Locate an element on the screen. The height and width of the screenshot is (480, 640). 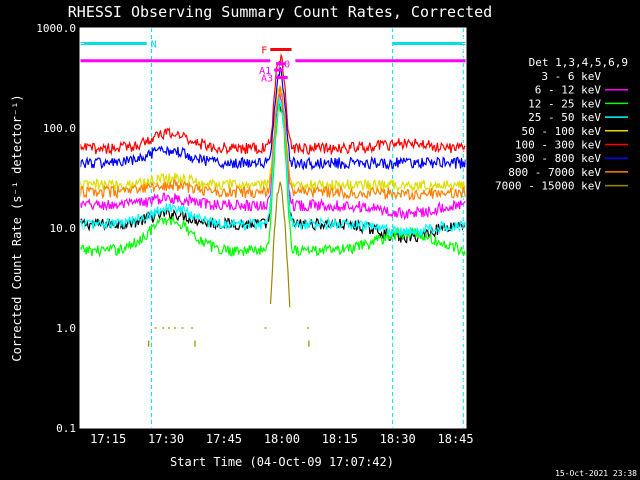
x-tick-label-0: 17:15 is located at coordinates (108, 439).